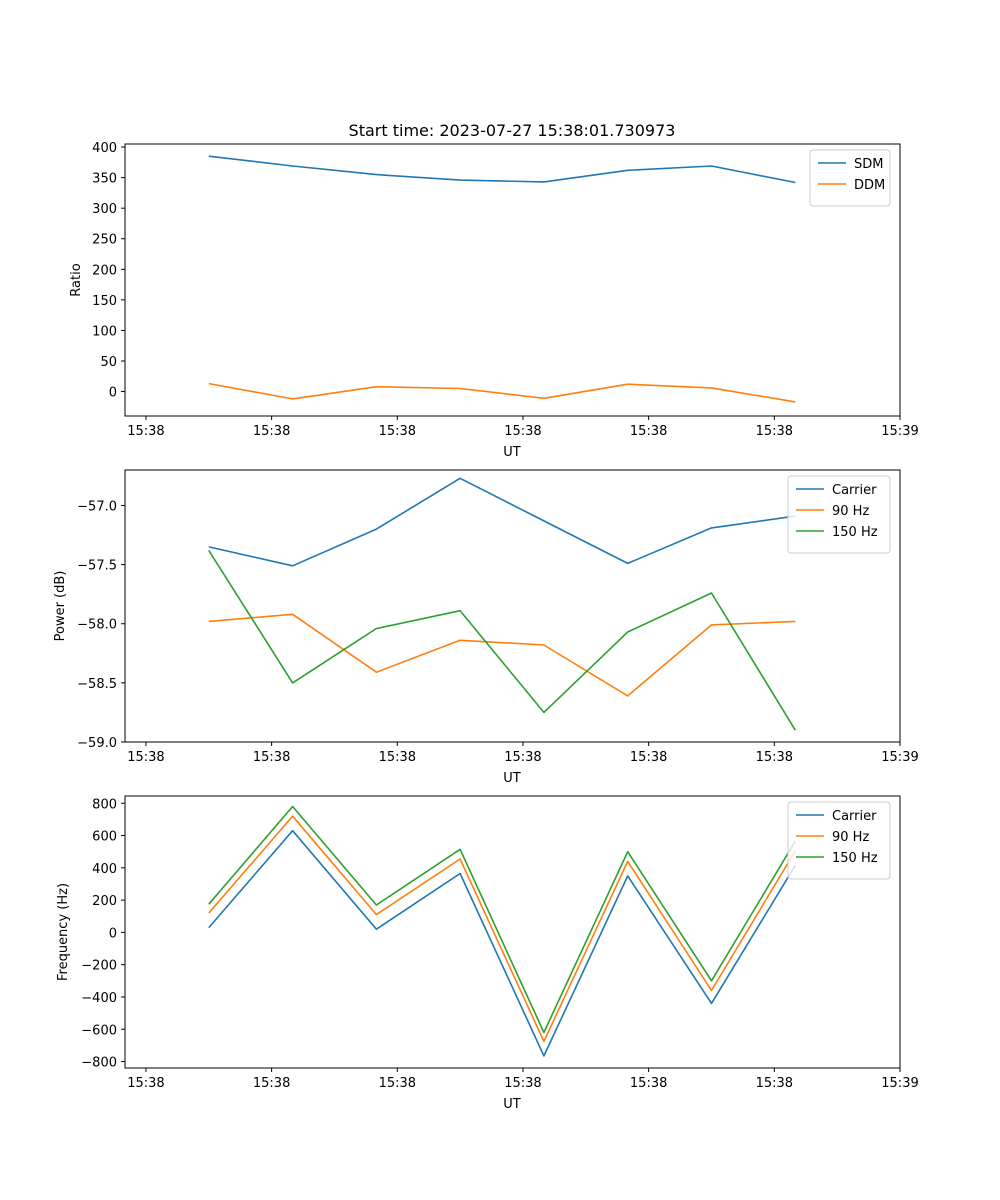 The height and width of the screenshot is (1200, 1000). What do you see at coordinates (108, 362) in the screenshot?
I see `ratio-y-tick-label: 50` at bounding box center [108, 362].